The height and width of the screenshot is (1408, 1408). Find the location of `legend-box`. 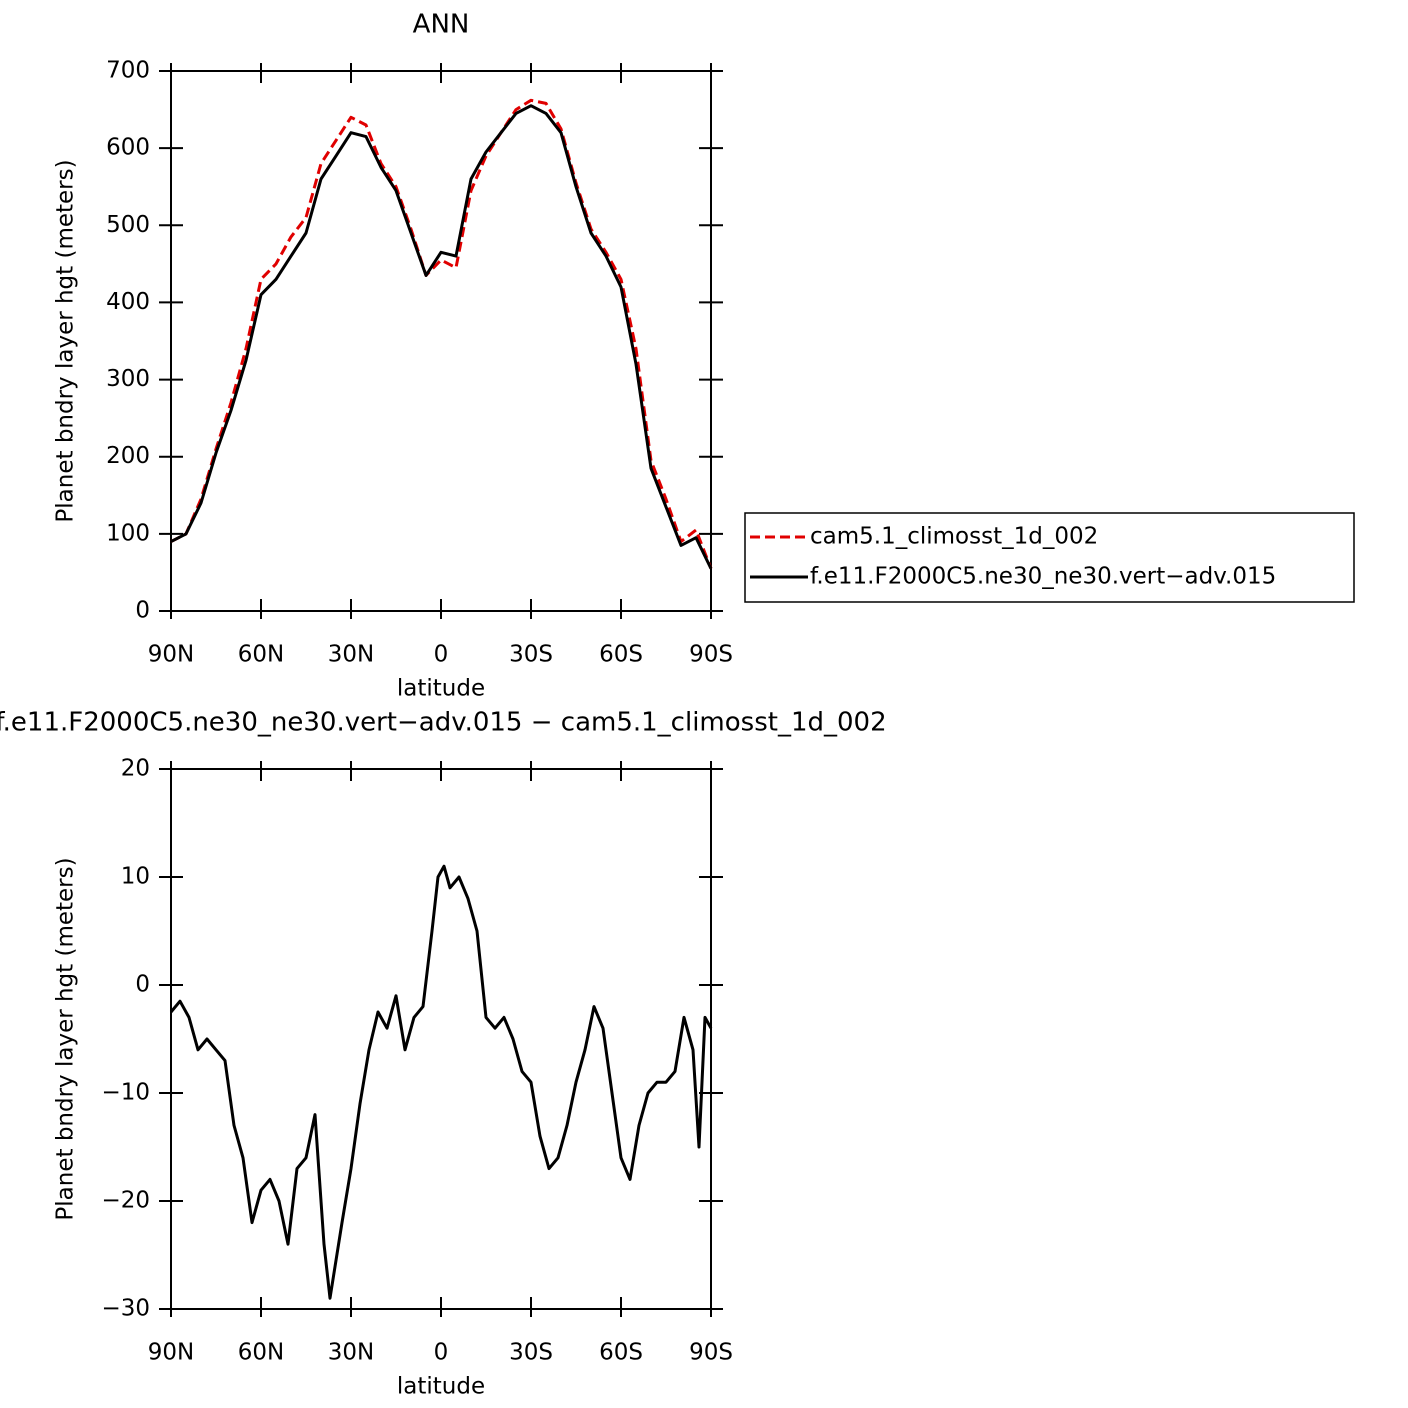

legend-box is located at coordinates (1049, 557).